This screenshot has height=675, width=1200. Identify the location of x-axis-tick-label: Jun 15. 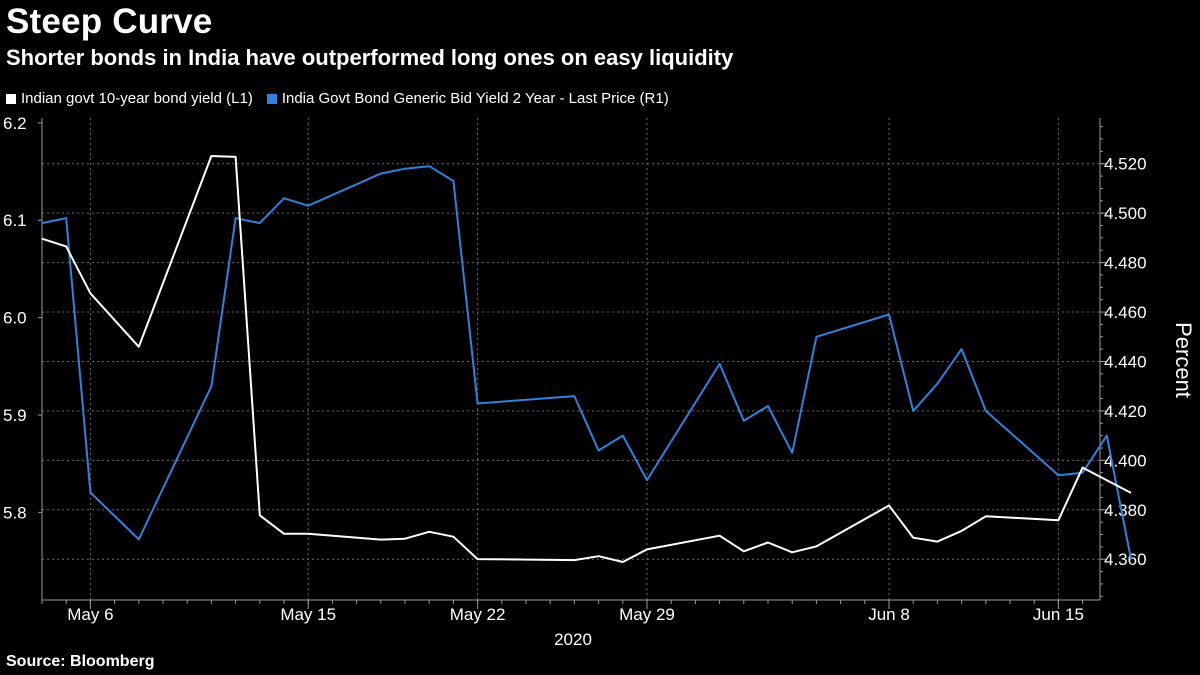
(1058, 614).